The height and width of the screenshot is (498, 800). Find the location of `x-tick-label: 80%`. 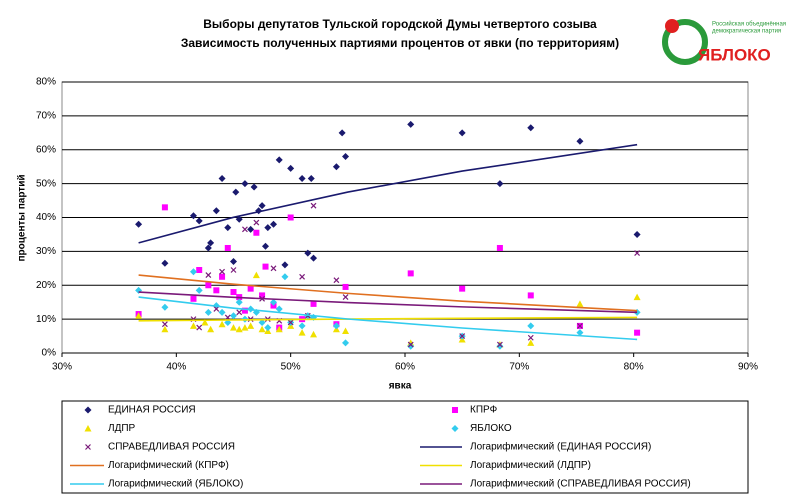

x-tick-label: 80% is located at coordinates (634, 367).